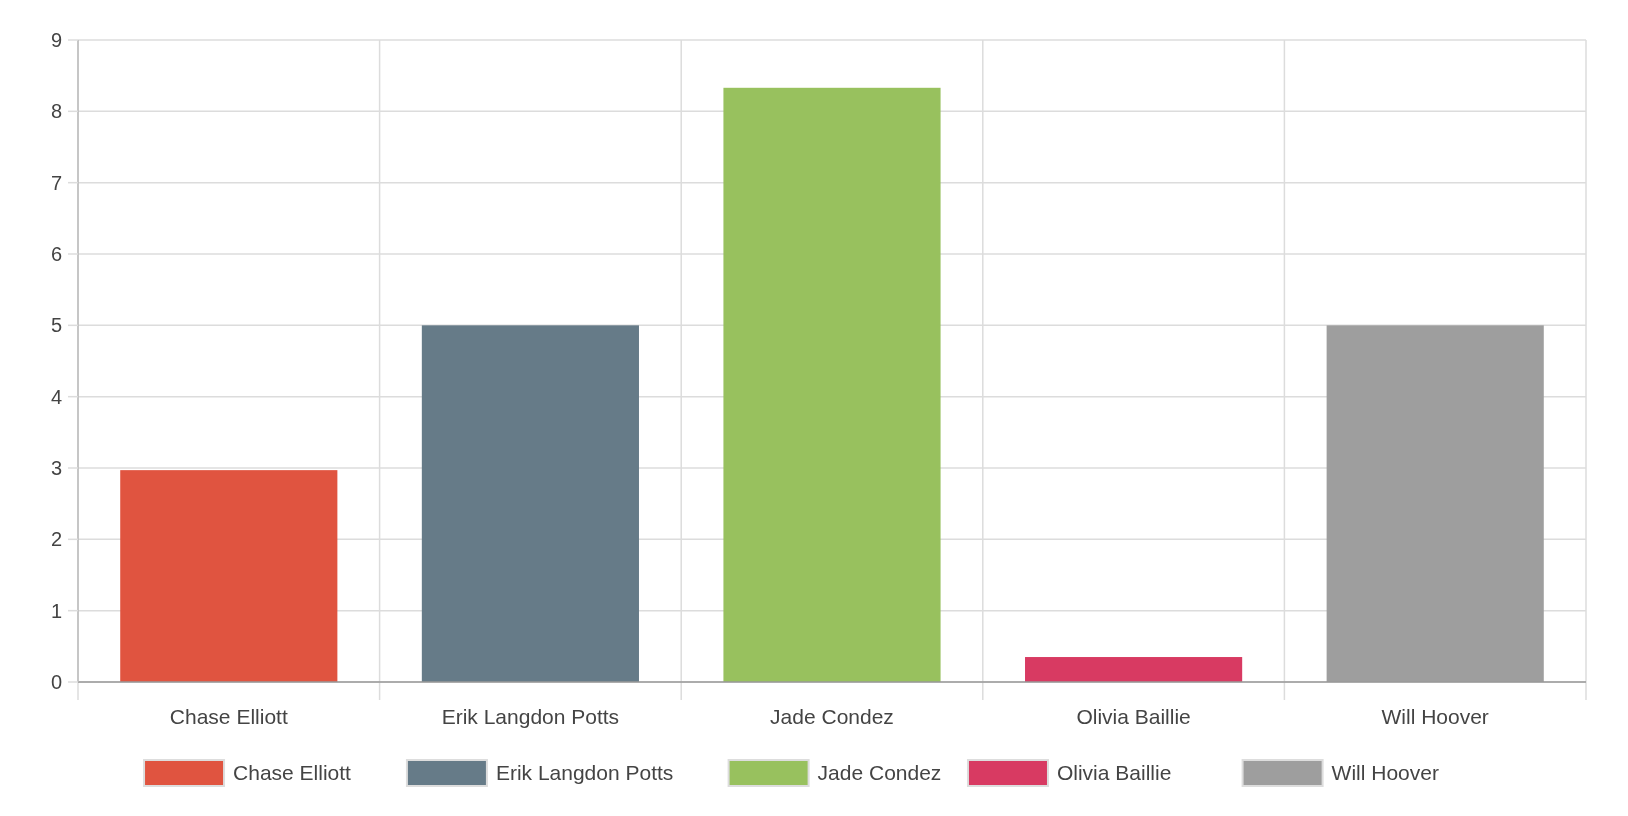 This screenshot has width=1628, height=816. What do you see at coordinates (56, 254) in the screenshot?
I see `y-tick-label: 6` at bounding box center [56, 254].